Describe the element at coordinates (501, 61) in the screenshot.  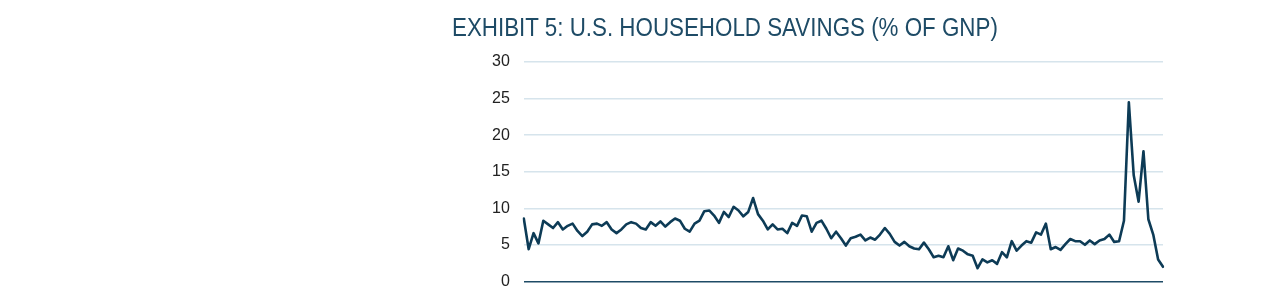
I see `y-tick-label: 30` at that location.